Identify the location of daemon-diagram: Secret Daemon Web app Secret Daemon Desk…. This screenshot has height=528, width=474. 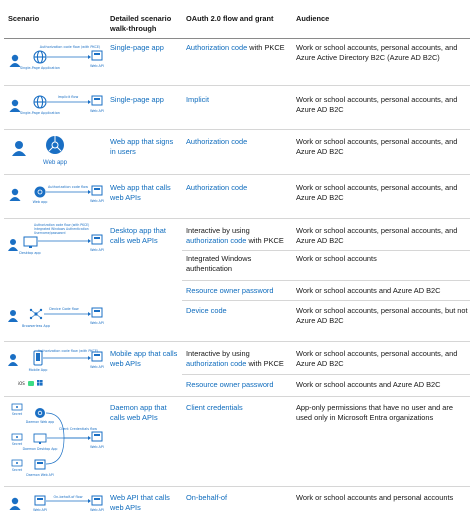
(57, 440).